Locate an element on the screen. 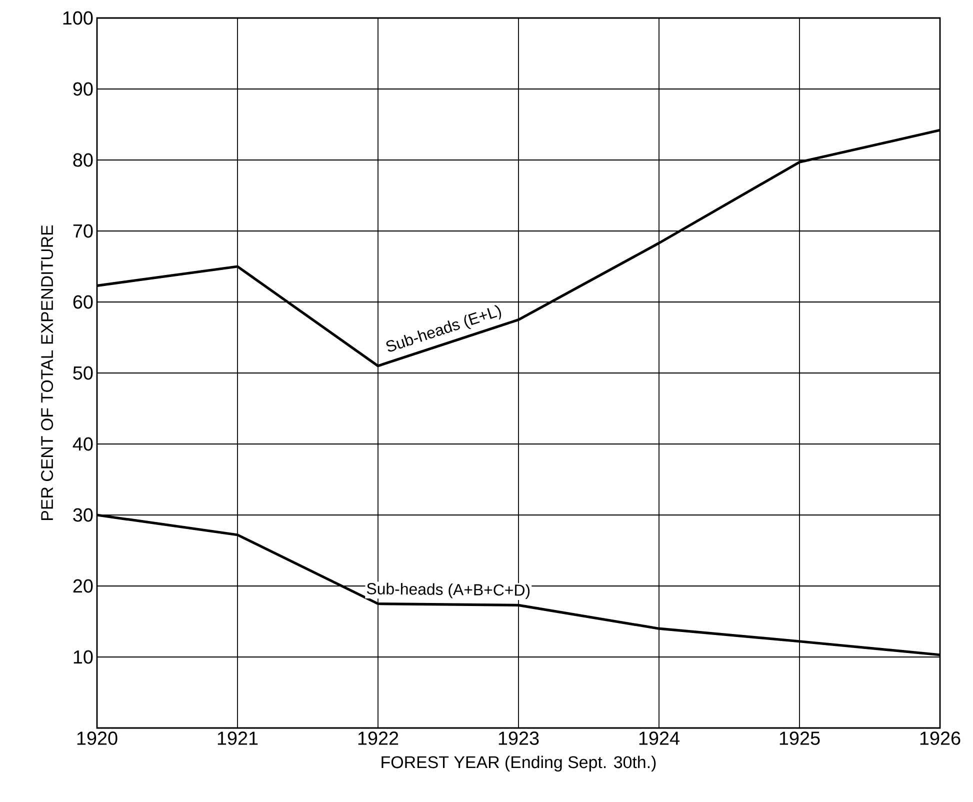 This screenshot has width=973, height=802. y-axis-title: PER CENT OF TOTAL EXPENDITURE is located at coordinates (47, 372).